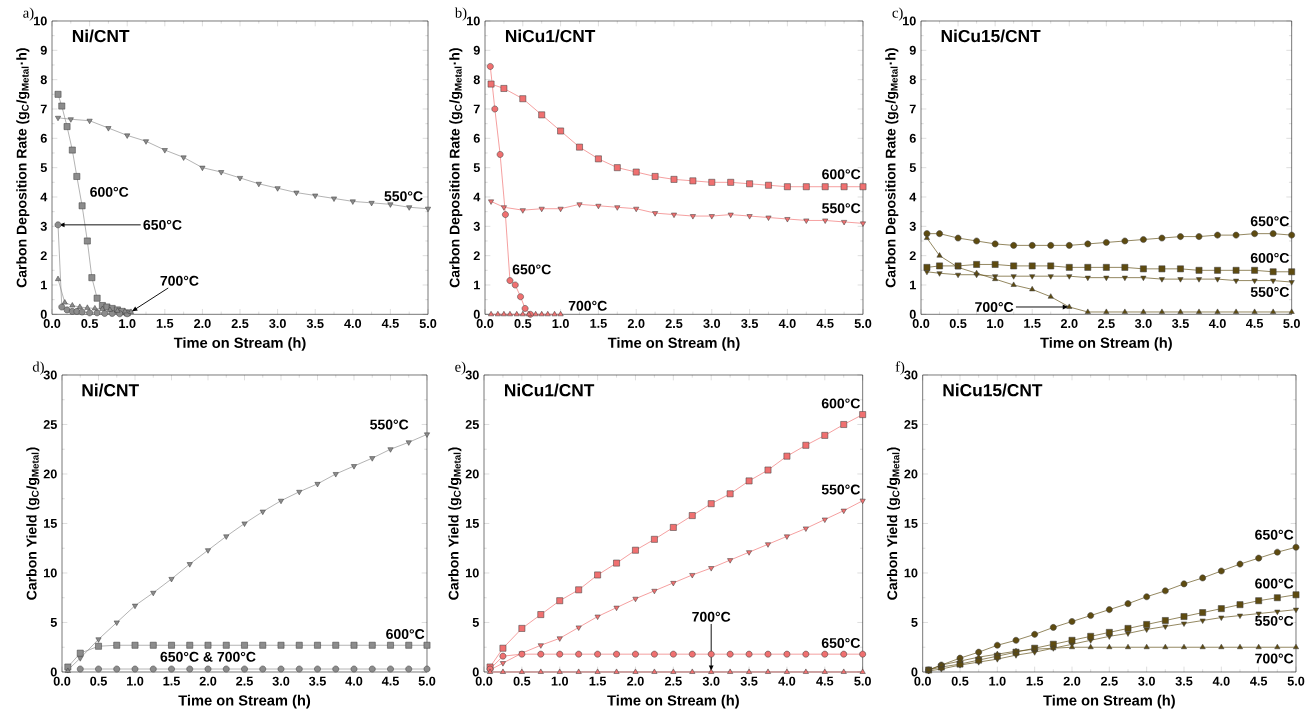 This screenshot has width=1307, height=721. Describe the element at coordinates (43, 226) in the screenshot. I see `y-tick-label: 3` at that location.